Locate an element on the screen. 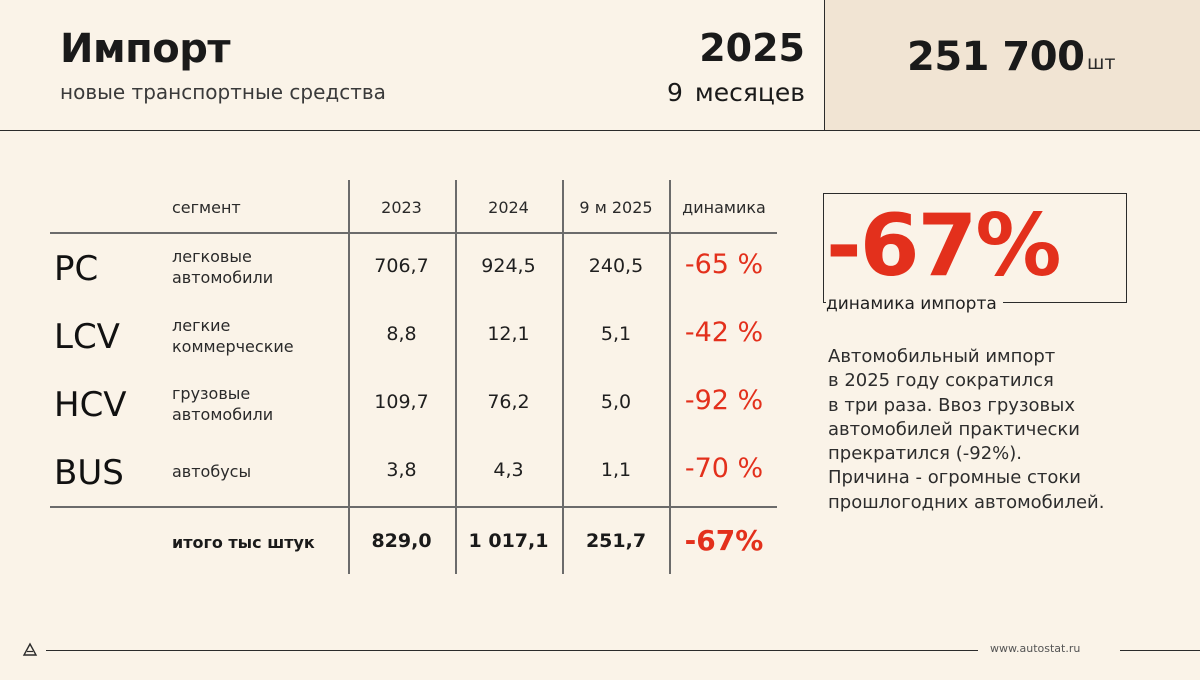 This screenshot has width=1200, height=680. total-import-value: 251 700 is located at coordinates (996, 57).